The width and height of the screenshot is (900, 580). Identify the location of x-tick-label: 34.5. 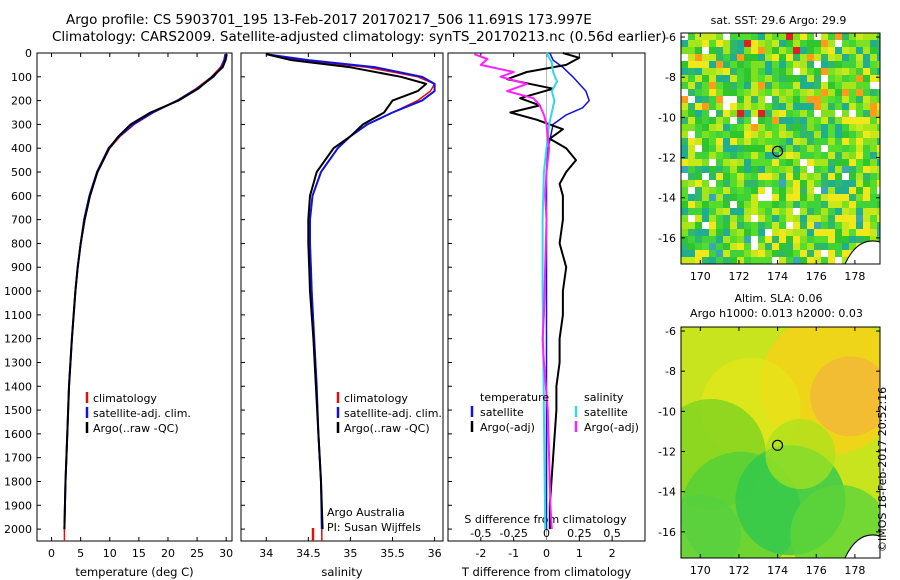
(308, 553).